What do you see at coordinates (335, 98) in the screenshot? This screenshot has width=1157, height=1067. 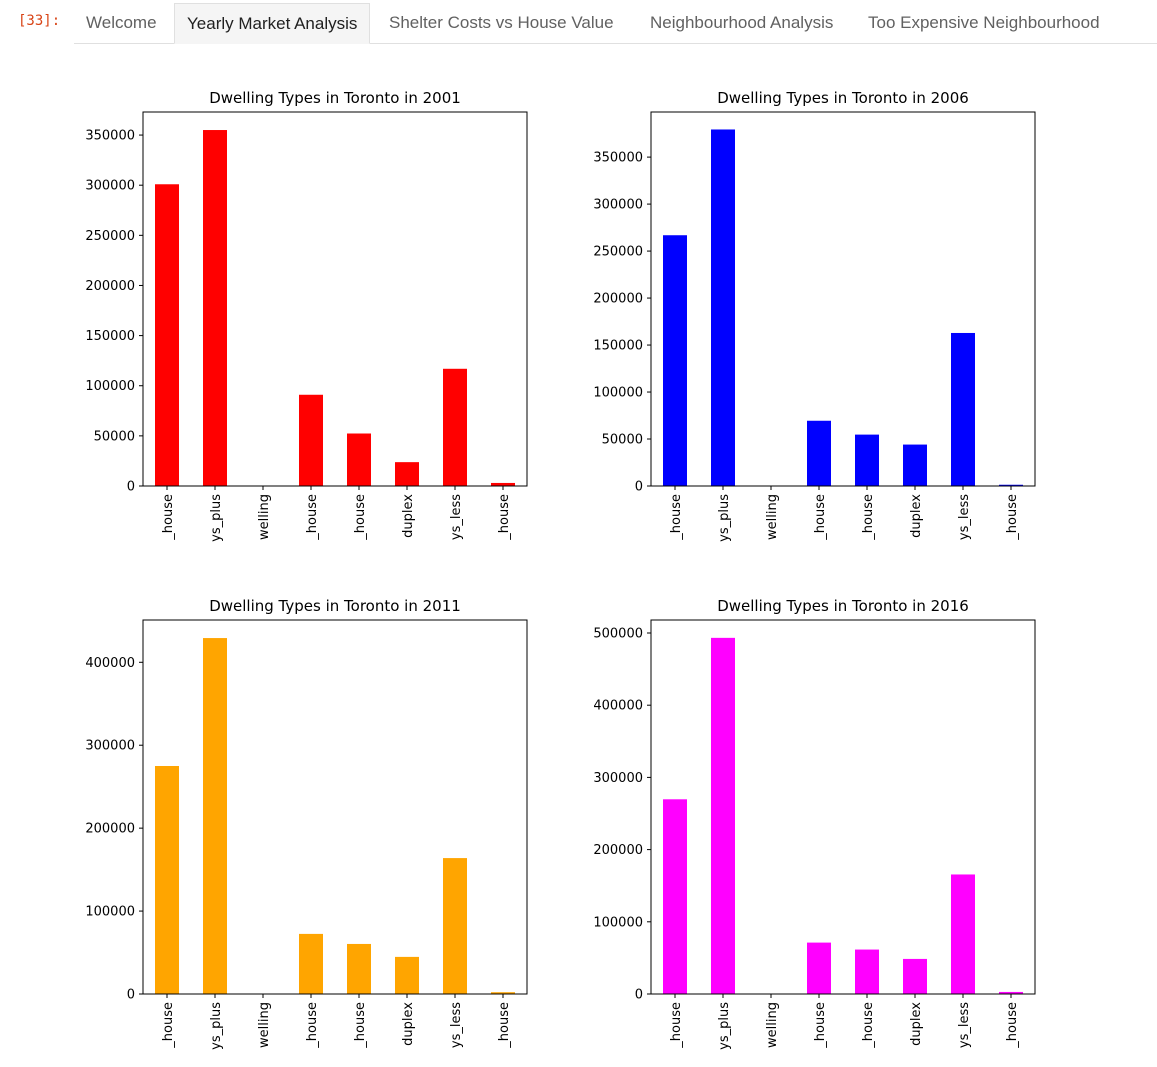 I see `chart-title: Dwelling Types in Toronto in 2001` at bounding box center [335, 98].